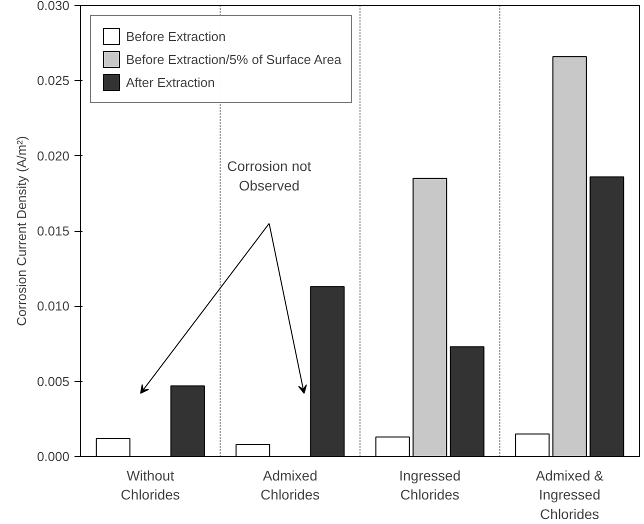  What do you see at coordinates (53, 306) in the screenshot?
I see `y-tick-label: 0.010` at bounding box center [53, 306].